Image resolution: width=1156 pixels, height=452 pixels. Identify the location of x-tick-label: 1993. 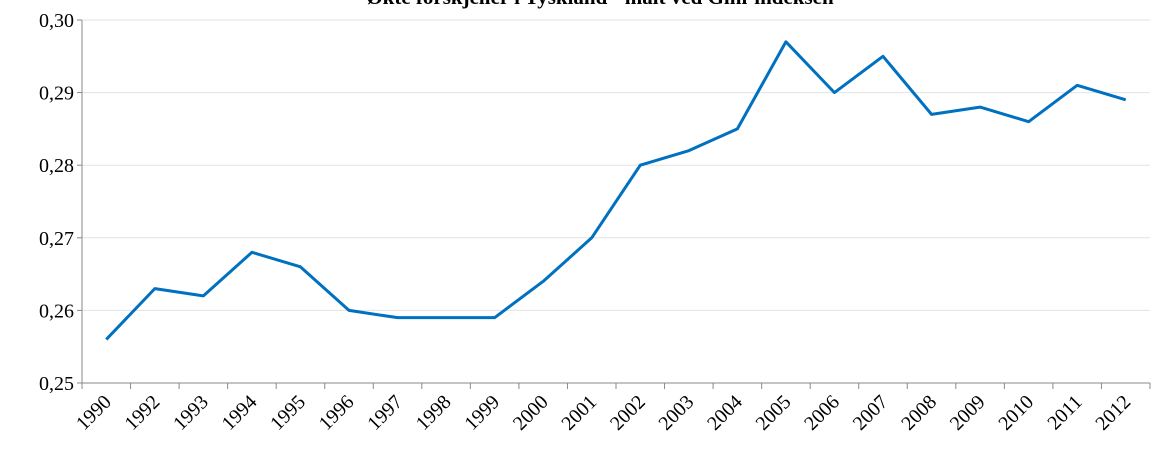
(191, 413).